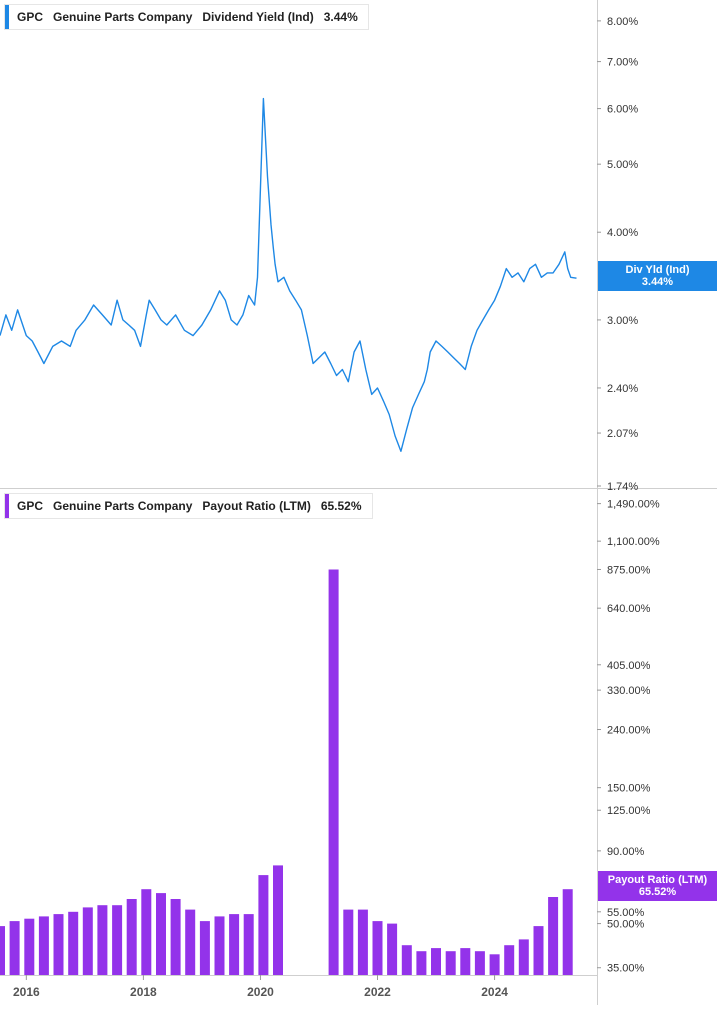 This screenshot has height=1010, width=717. What do you see at coordinates (340, 17) in the screenshot?
I see `top-legend-value: 3.44%` at bounding box center [340, 17].